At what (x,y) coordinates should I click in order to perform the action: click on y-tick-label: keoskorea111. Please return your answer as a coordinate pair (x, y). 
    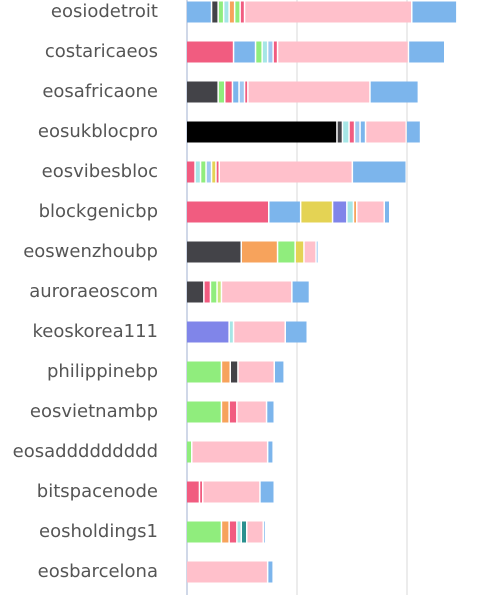
    Looking at the image, I should click on (95, 331).